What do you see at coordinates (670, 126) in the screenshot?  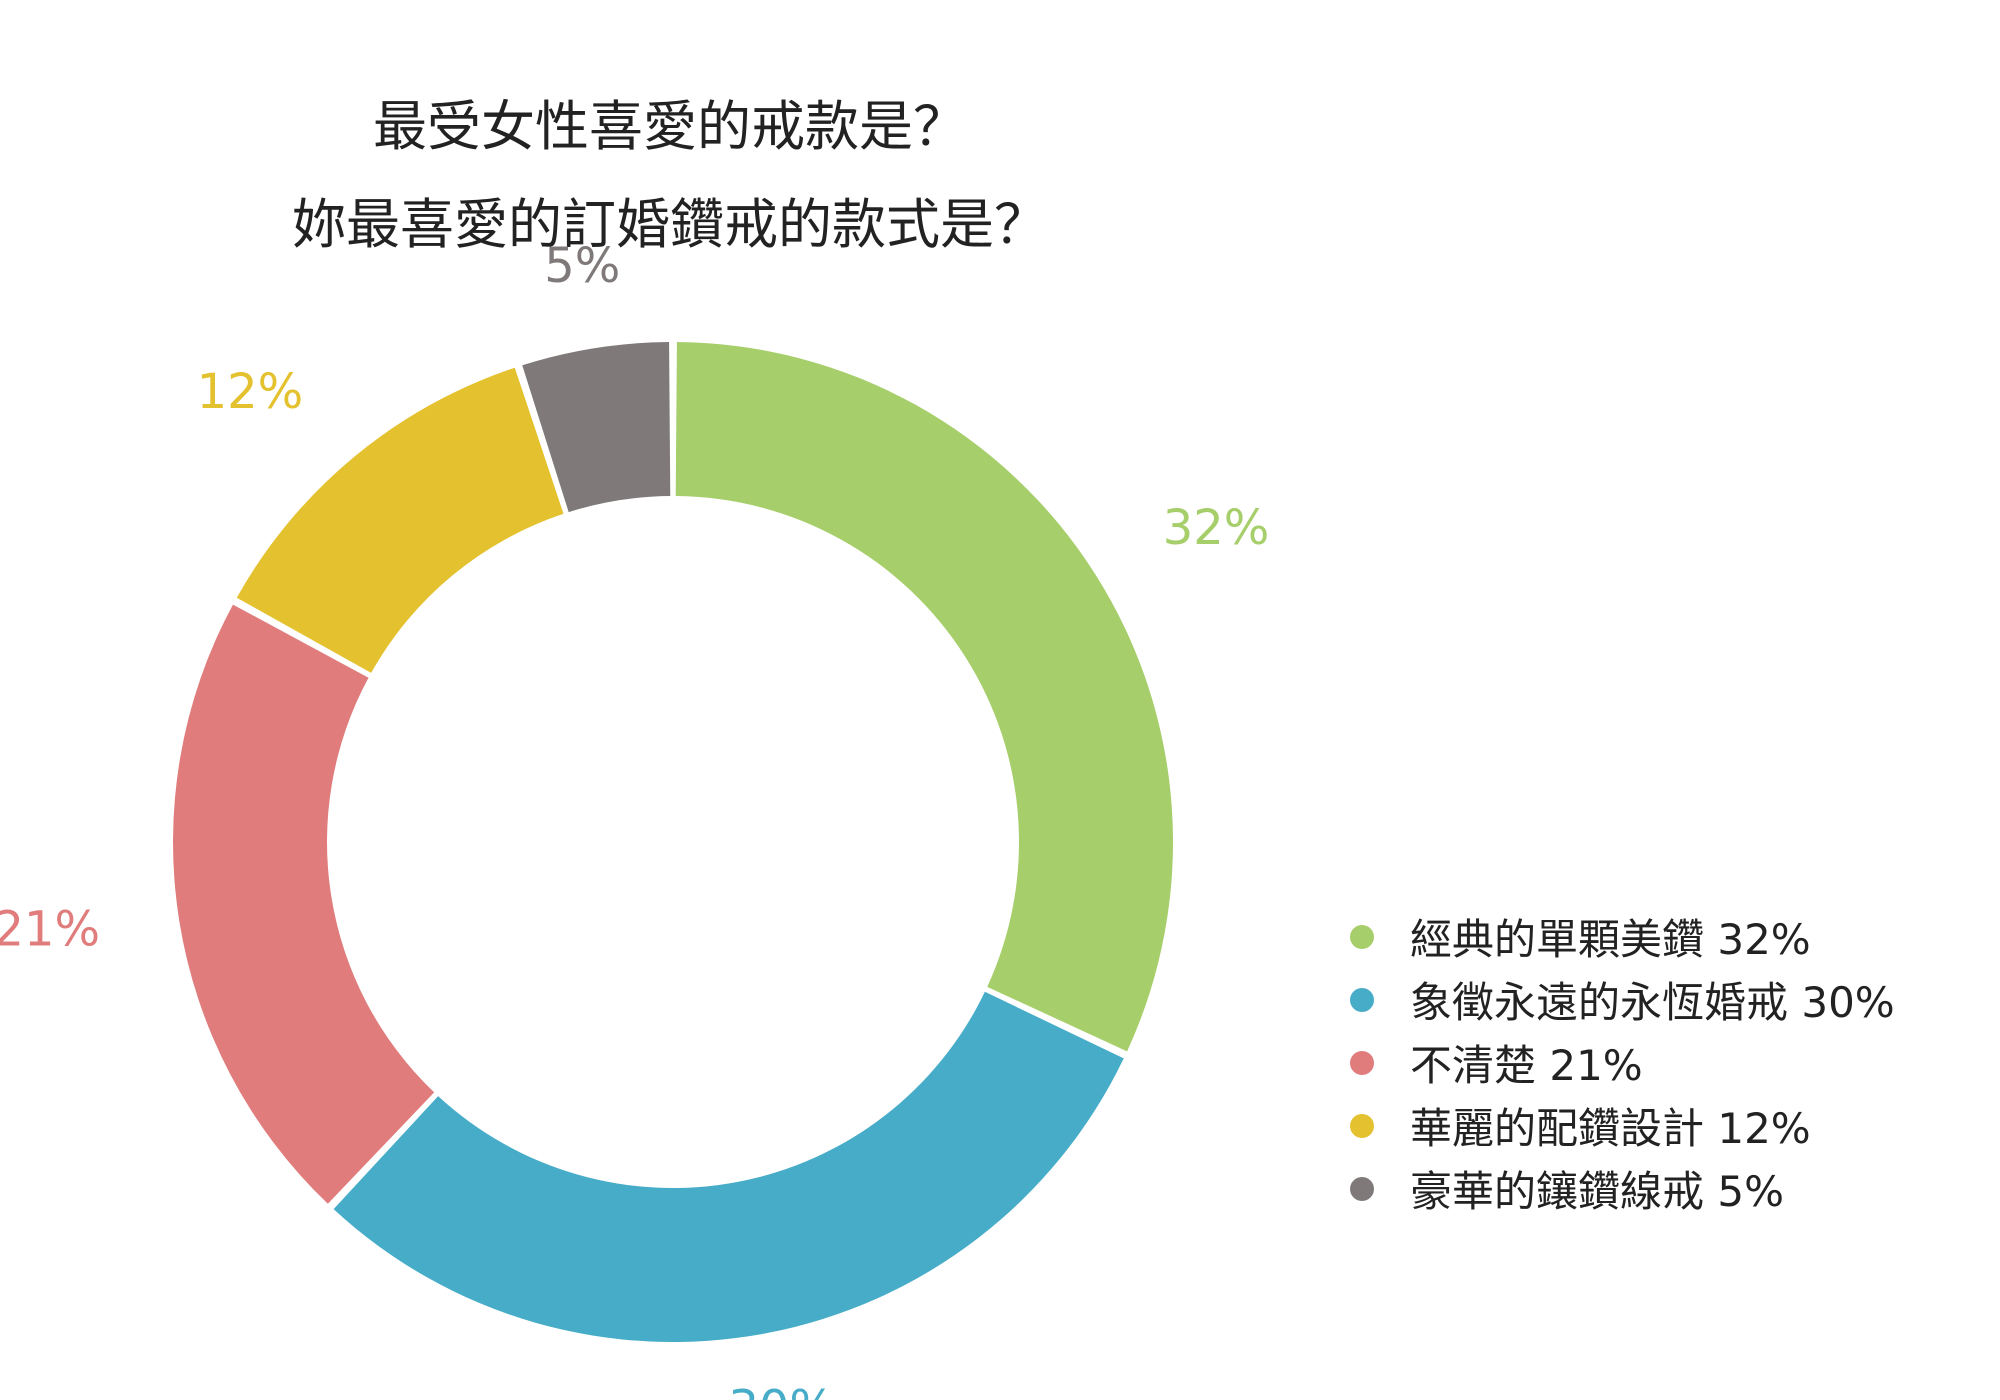 I see `chart-title-line-1: 最受女性喜愛的戒款是？` at bounding box center [670, 126].